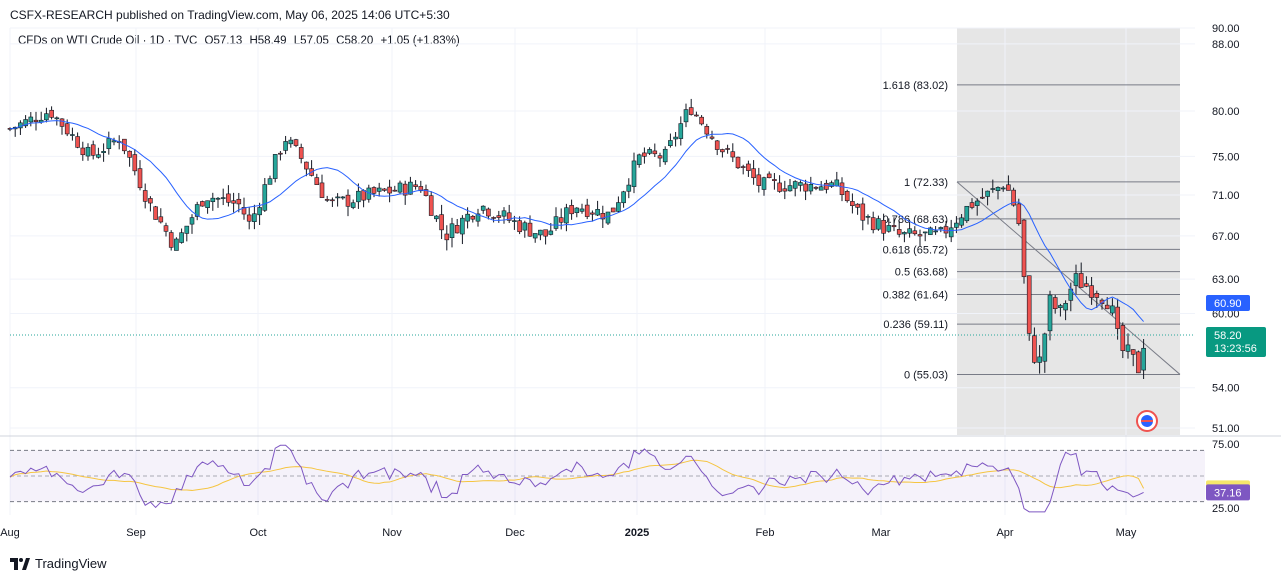  I want to click on flag-icon, so click(1147, 421).